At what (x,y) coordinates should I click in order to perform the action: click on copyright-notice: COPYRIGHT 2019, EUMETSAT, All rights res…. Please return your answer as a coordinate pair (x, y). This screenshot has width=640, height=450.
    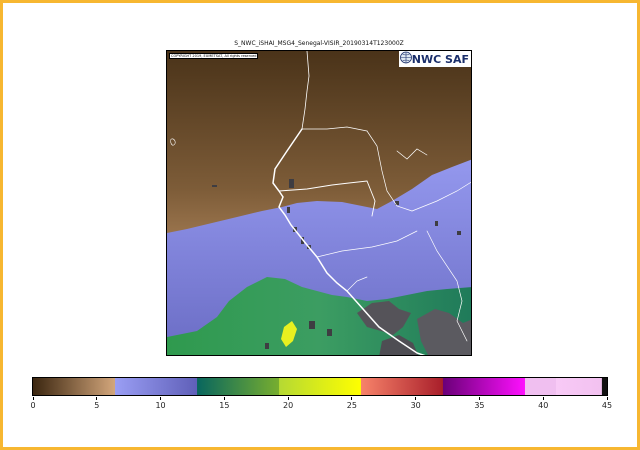
    Looking at the image, I should click on (214, 56).